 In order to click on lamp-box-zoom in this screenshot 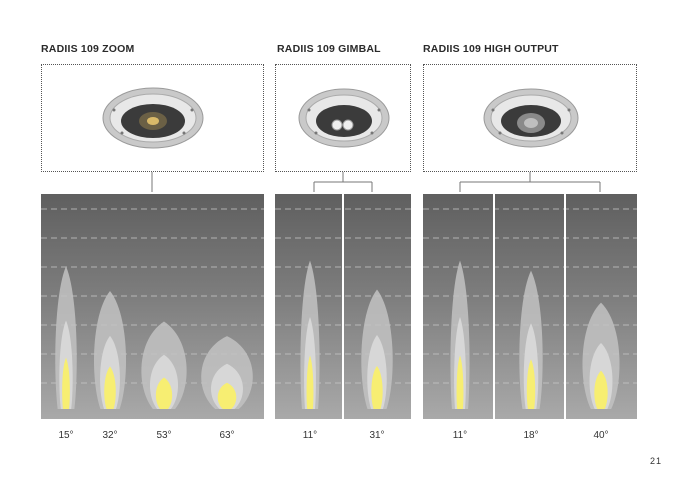, I will do `click(152, 118)`.